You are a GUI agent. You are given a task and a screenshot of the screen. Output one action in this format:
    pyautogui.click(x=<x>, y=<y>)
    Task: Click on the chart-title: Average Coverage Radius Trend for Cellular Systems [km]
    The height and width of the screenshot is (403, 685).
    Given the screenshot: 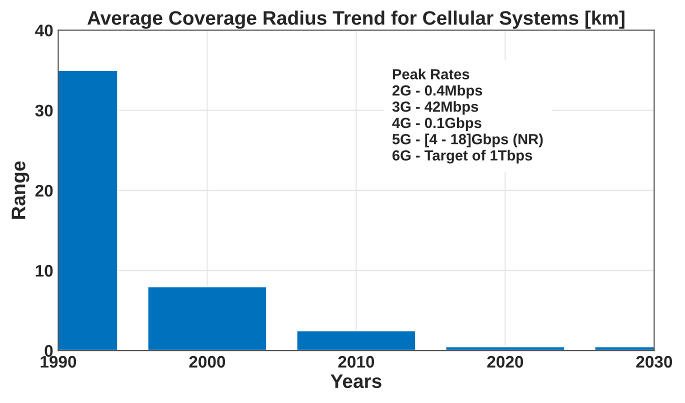 What is the action you would take?
    pyautogui.click(x=355, y=19)
    